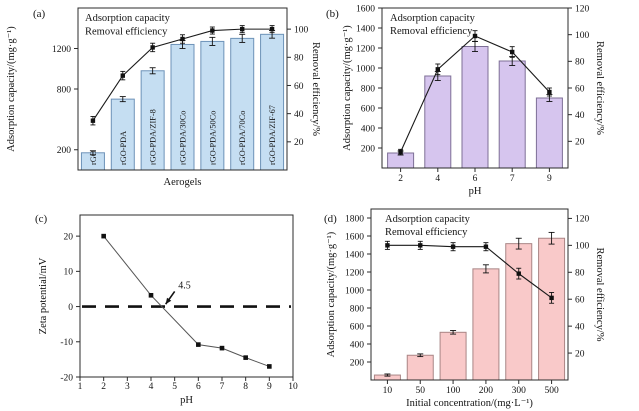 The height and width of the screenshot is (411, 639). Describe the element at coordinates (519, 391) in the screenshot. I see `svg-text: 300` at that location.